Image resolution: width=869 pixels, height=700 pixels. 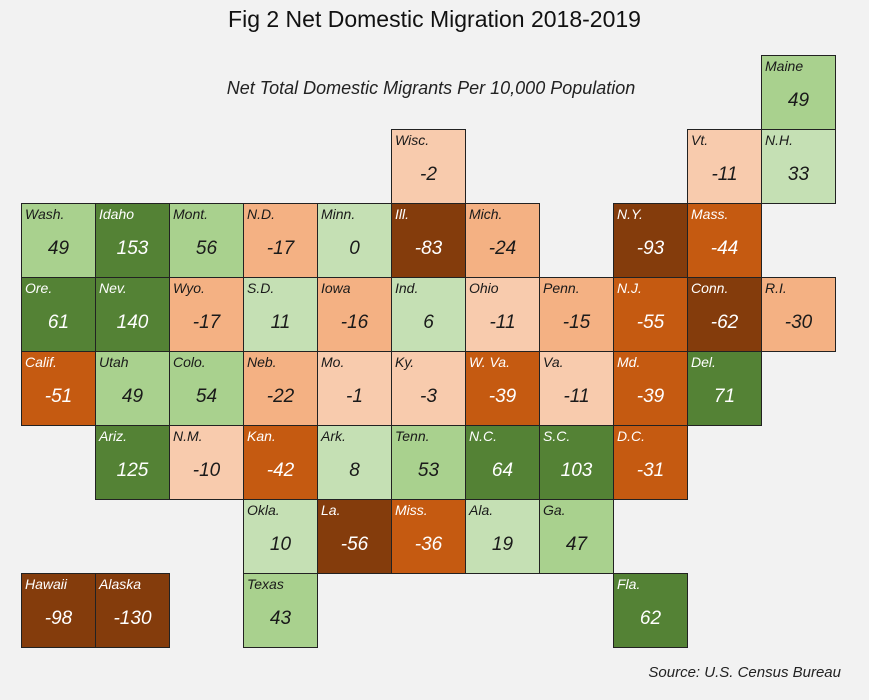 I want to click on state-label: S.C., so click(x=557, y=436).